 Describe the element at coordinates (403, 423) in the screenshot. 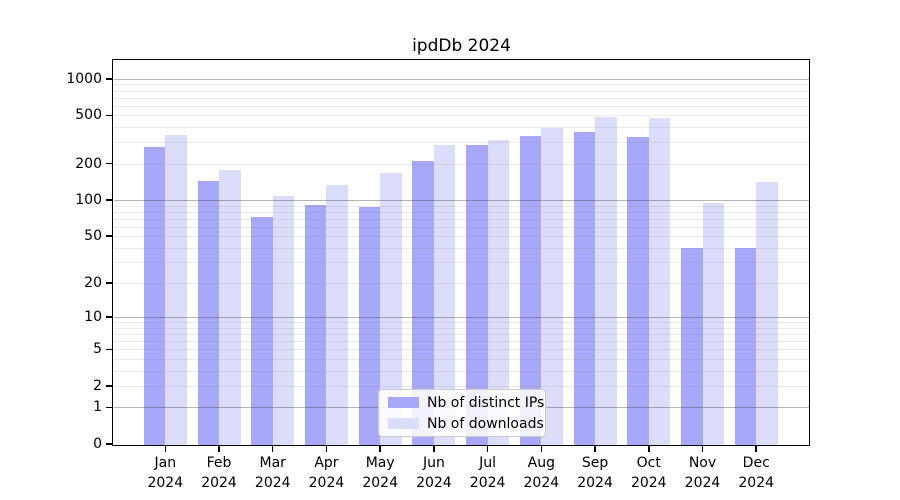

I see `legend-swatch-downloads` at that location.